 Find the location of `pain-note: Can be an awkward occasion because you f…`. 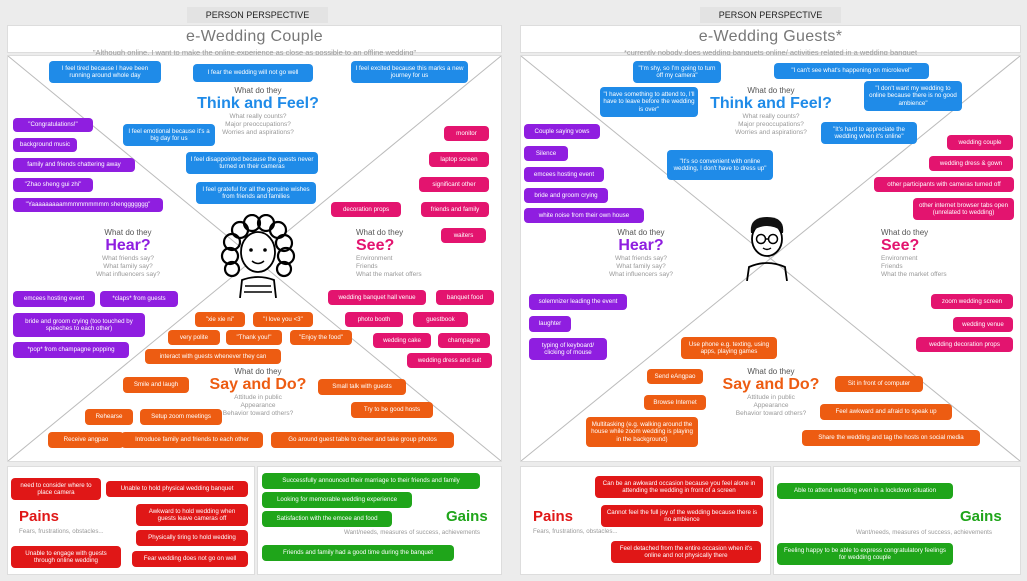

pain-note: Can be an awkward occasion because you f… is located at coordinates (679, 487).